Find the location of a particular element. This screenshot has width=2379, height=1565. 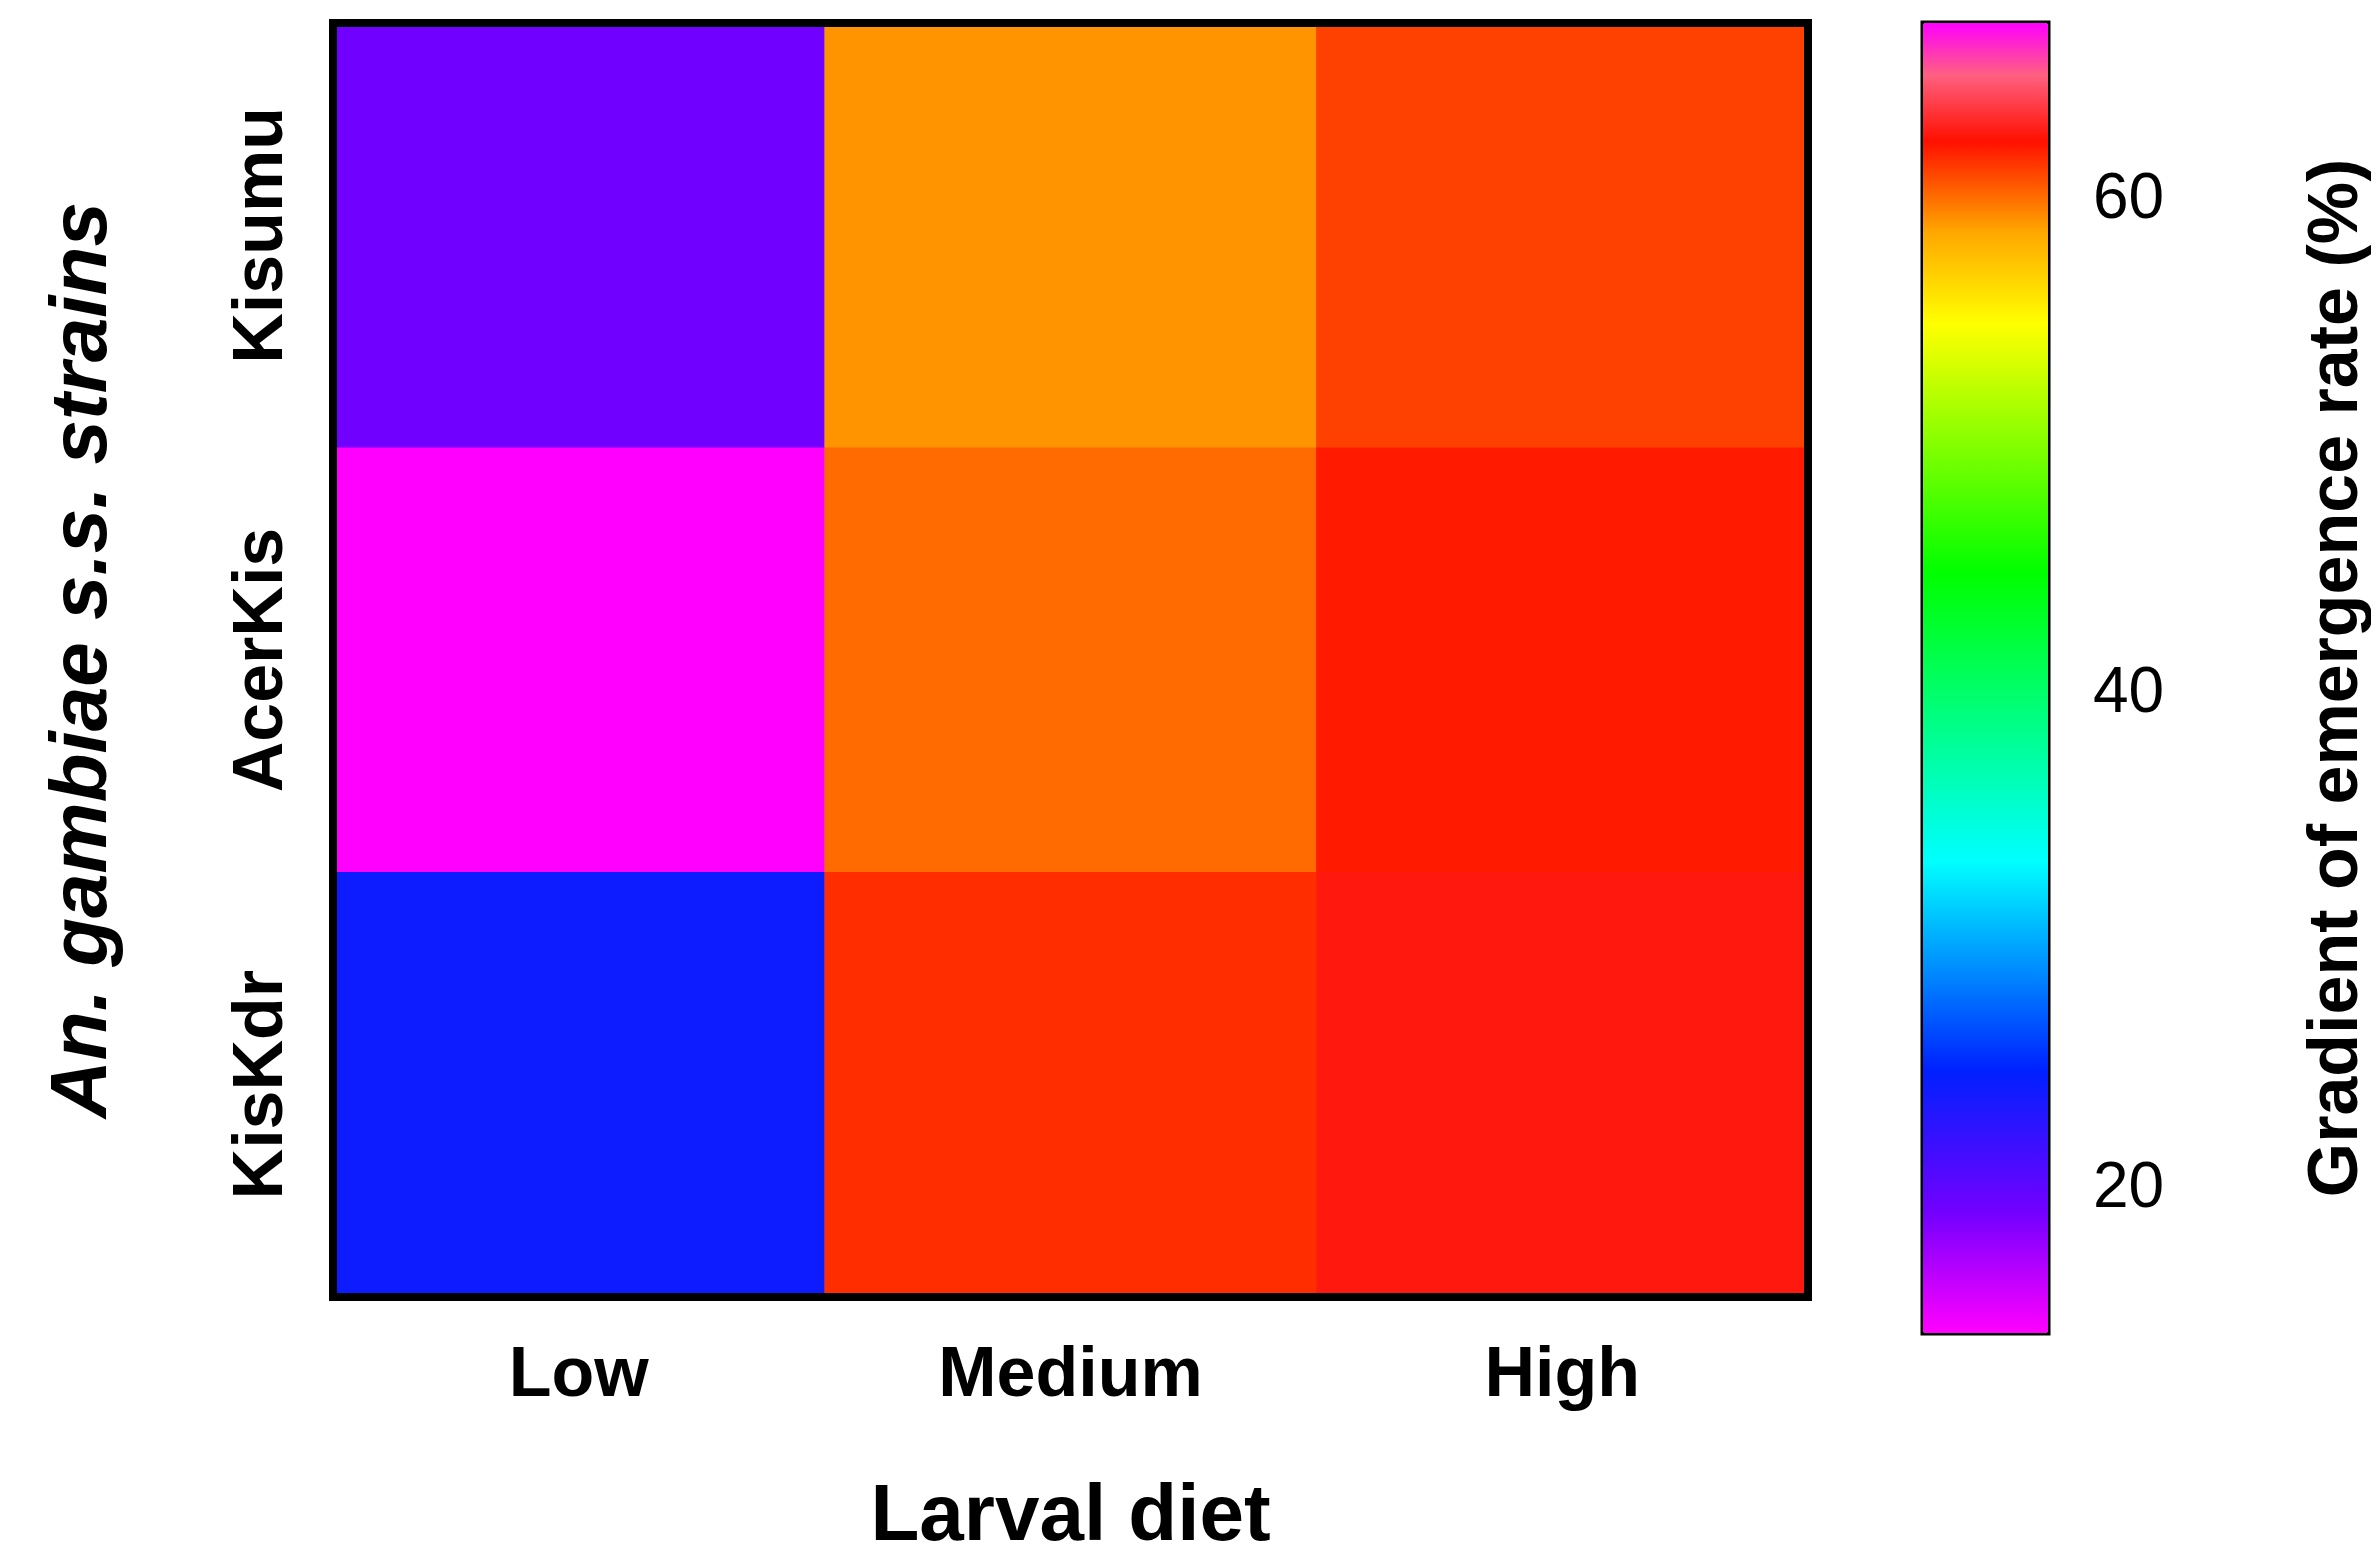

y-tick-label: AcerKis is located at coordinates (258, 660).